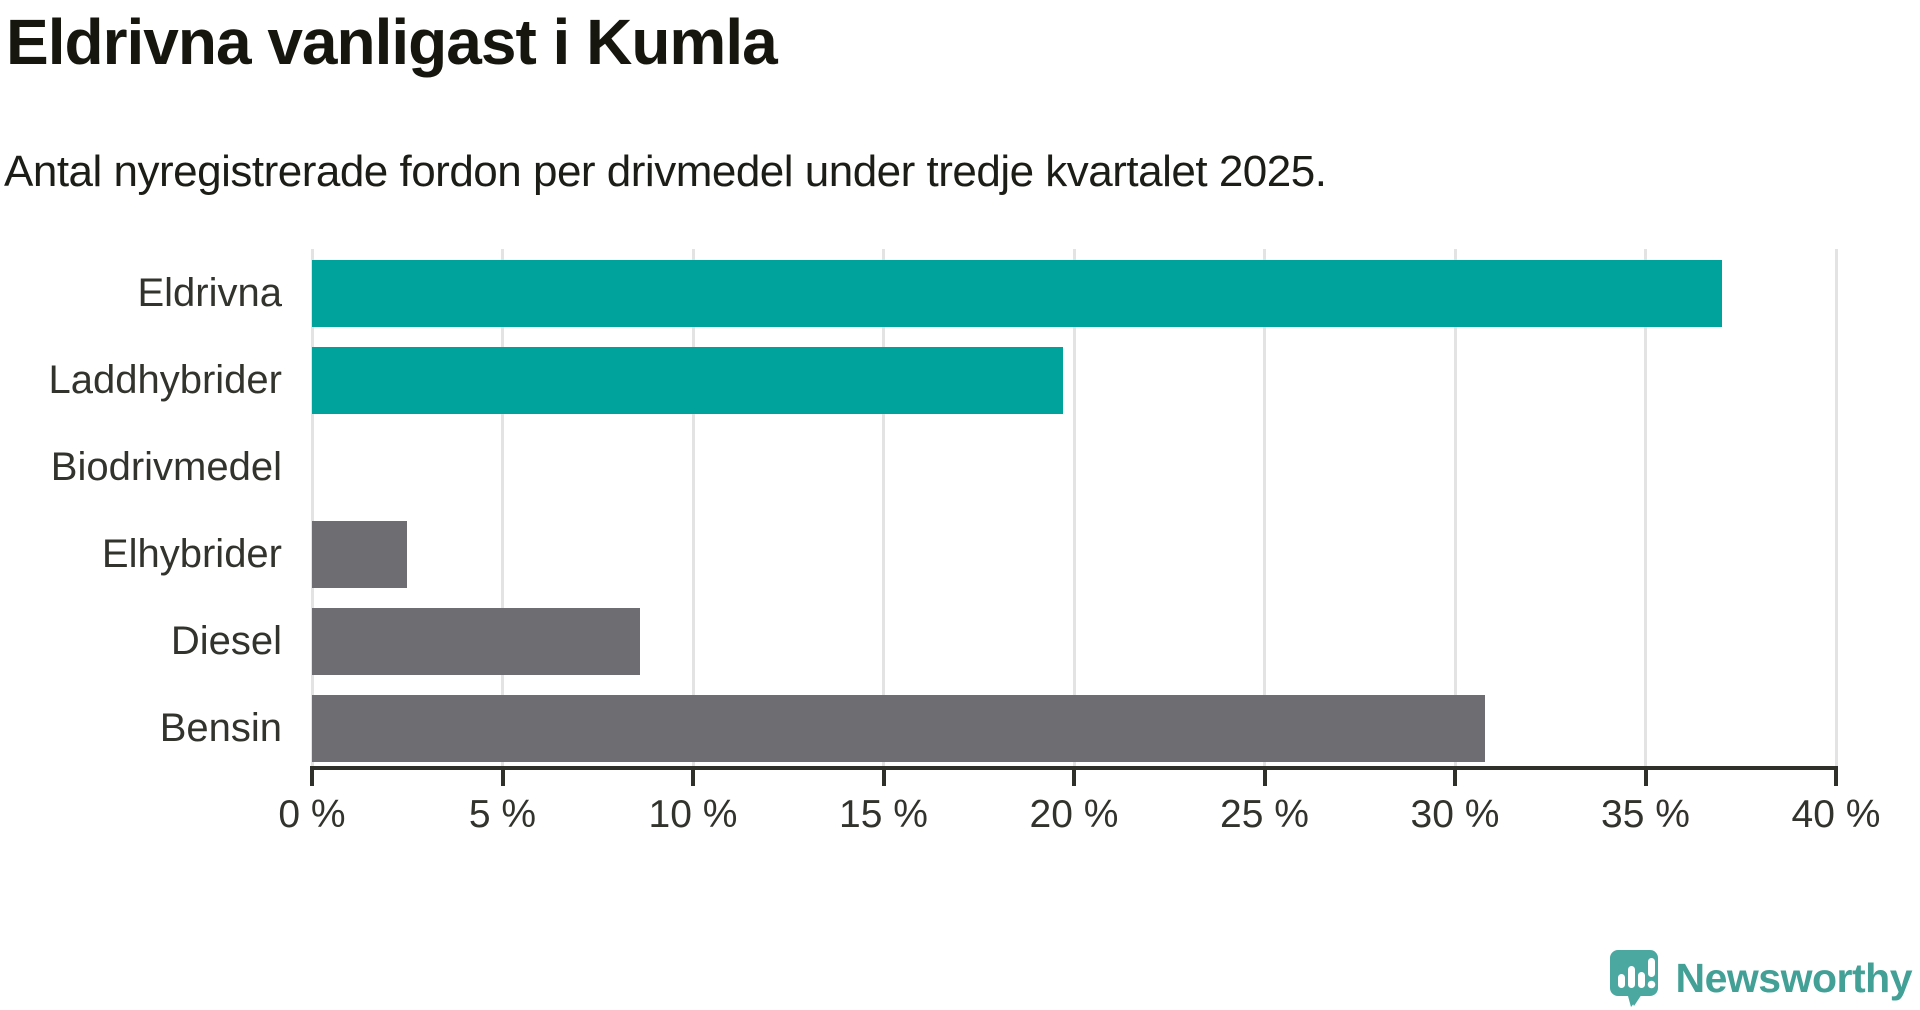 This screenshot has height=1010, width=1920. Describe the element at coordinates (1633, 978) in the screenshot. I see `speech-bubble-chart-icon` at that location.